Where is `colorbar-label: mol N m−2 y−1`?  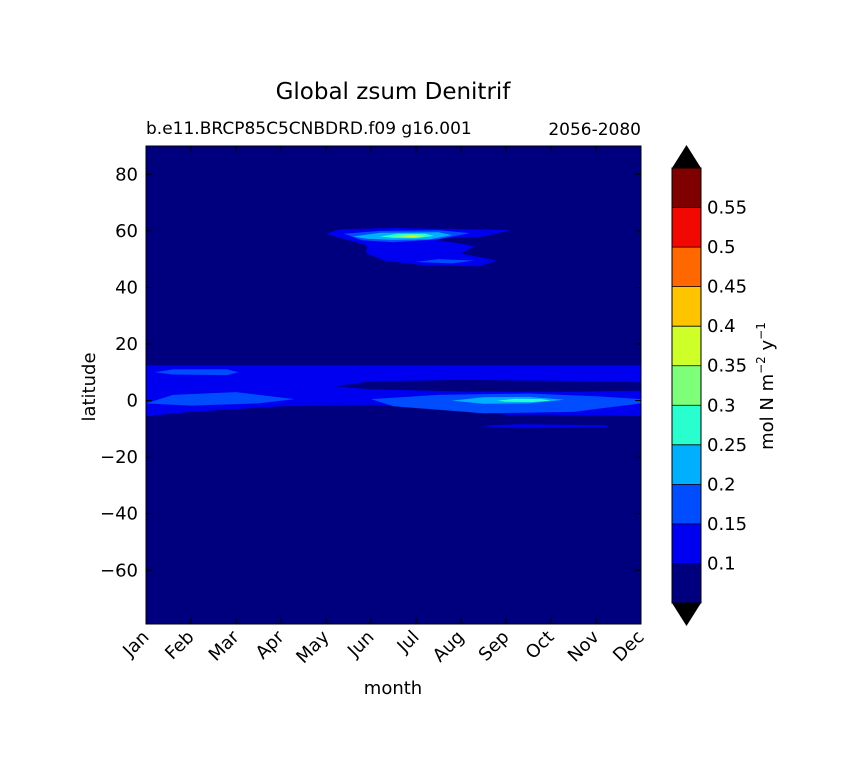
colorbar-label: mol N m−2 y−1 is located at coordinates (766, 386).